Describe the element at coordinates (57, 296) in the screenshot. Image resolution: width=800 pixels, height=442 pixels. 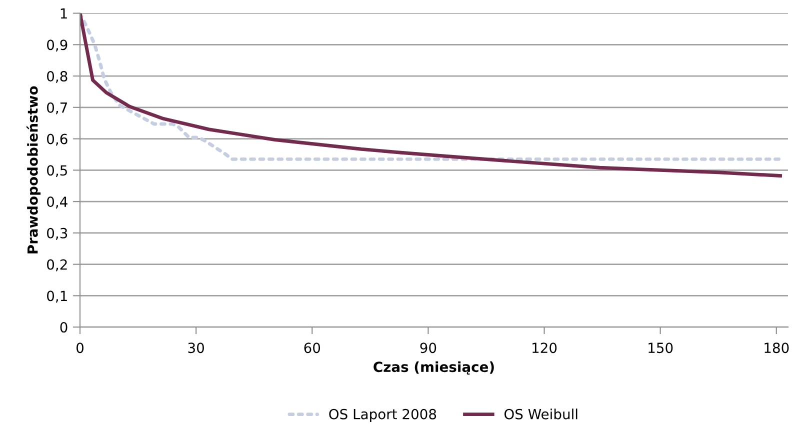
I see `y-tick-label: 0,1` at that location.